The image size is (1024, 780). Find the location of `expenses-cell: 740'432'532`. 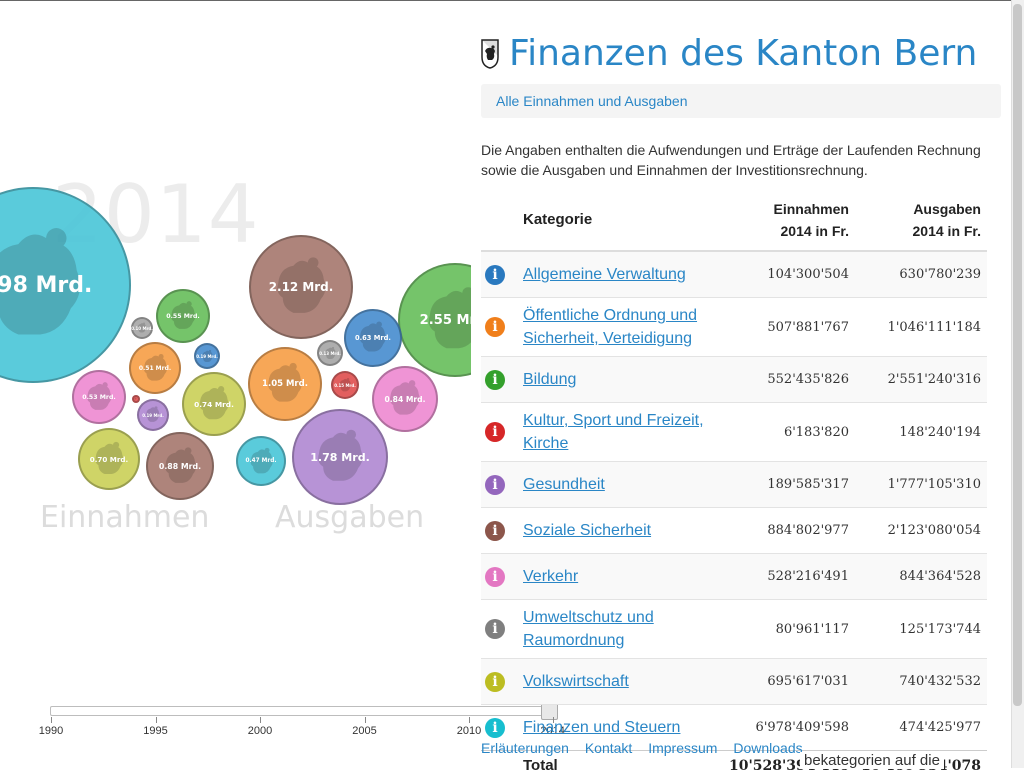

expenses-cell: 740'432'532 is located at coordinates (921, 682).